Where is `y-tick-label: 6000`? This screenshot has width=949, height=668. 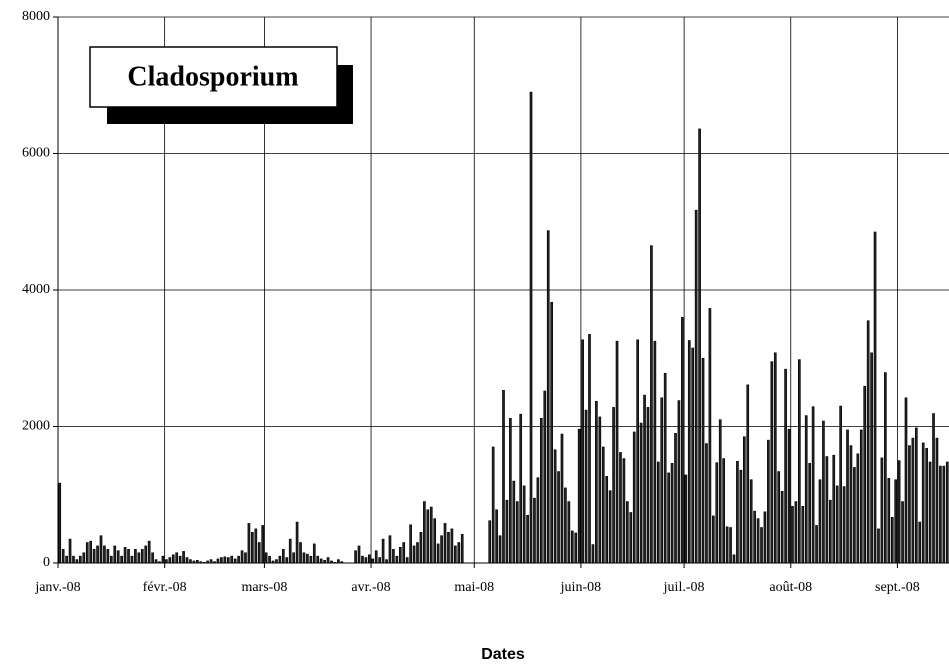 y-tick-label: 6000 is located at coordinates (36, 153).